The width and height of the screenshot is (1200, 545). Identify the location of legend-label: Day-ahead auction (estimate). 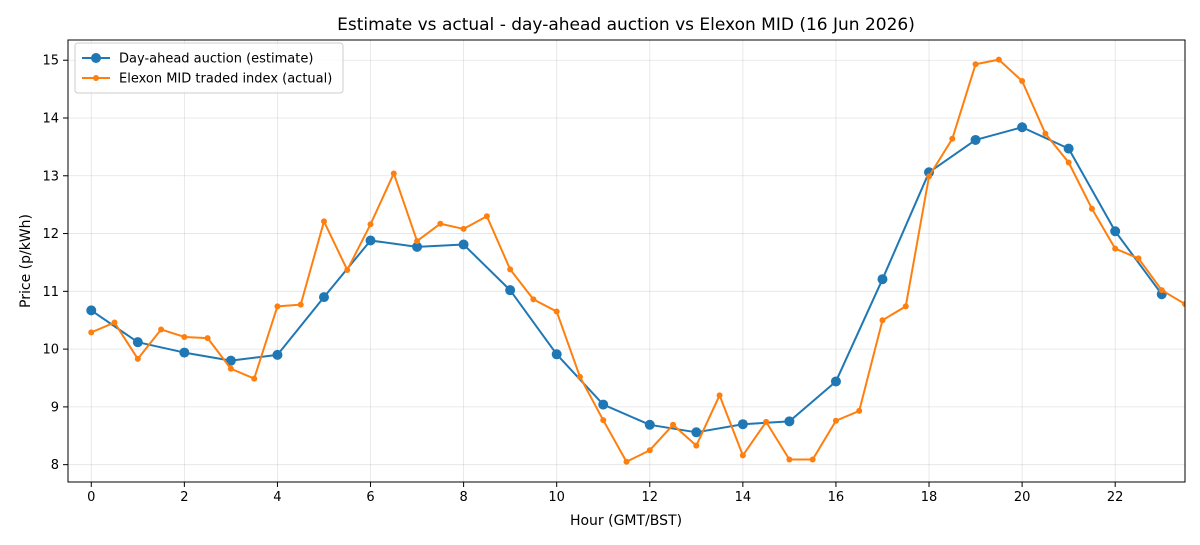
(216, 59).